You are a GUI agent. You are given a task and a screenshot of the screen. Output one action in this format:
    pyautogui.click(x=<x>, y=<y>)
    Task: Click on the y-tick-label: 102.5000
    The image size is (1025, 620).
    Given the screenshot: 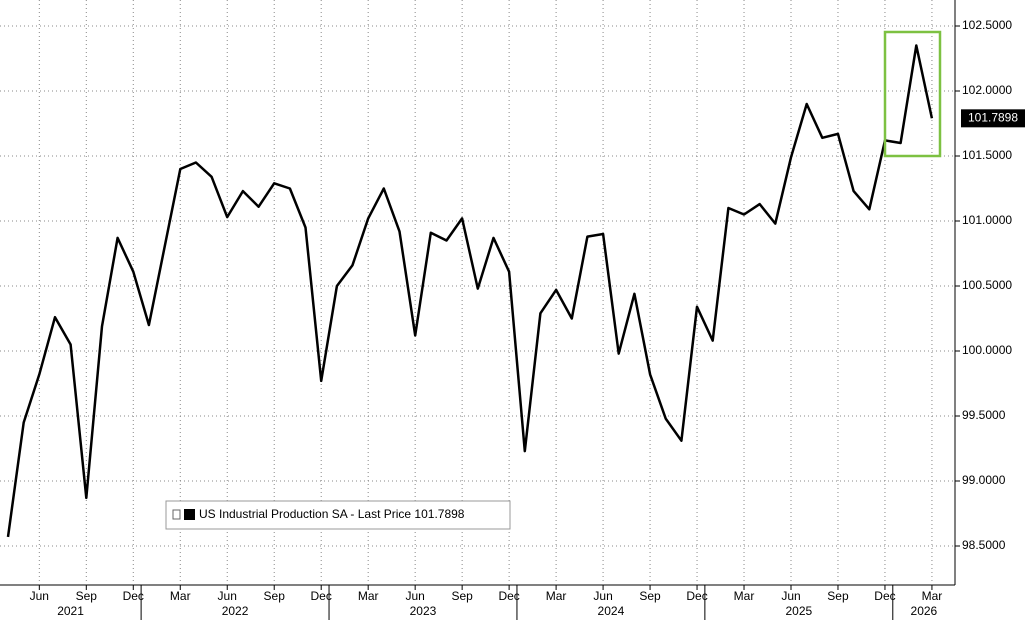 What is the action you would take?
    pyautogui.click(x=987, y=25)
    